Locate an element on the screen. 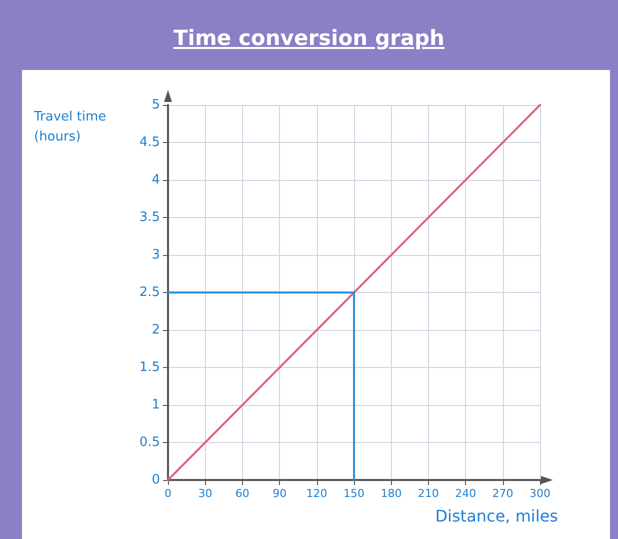 This screenshot has height=539, width=618. x-tick-label: 210 is located at coordinates (428, 493).